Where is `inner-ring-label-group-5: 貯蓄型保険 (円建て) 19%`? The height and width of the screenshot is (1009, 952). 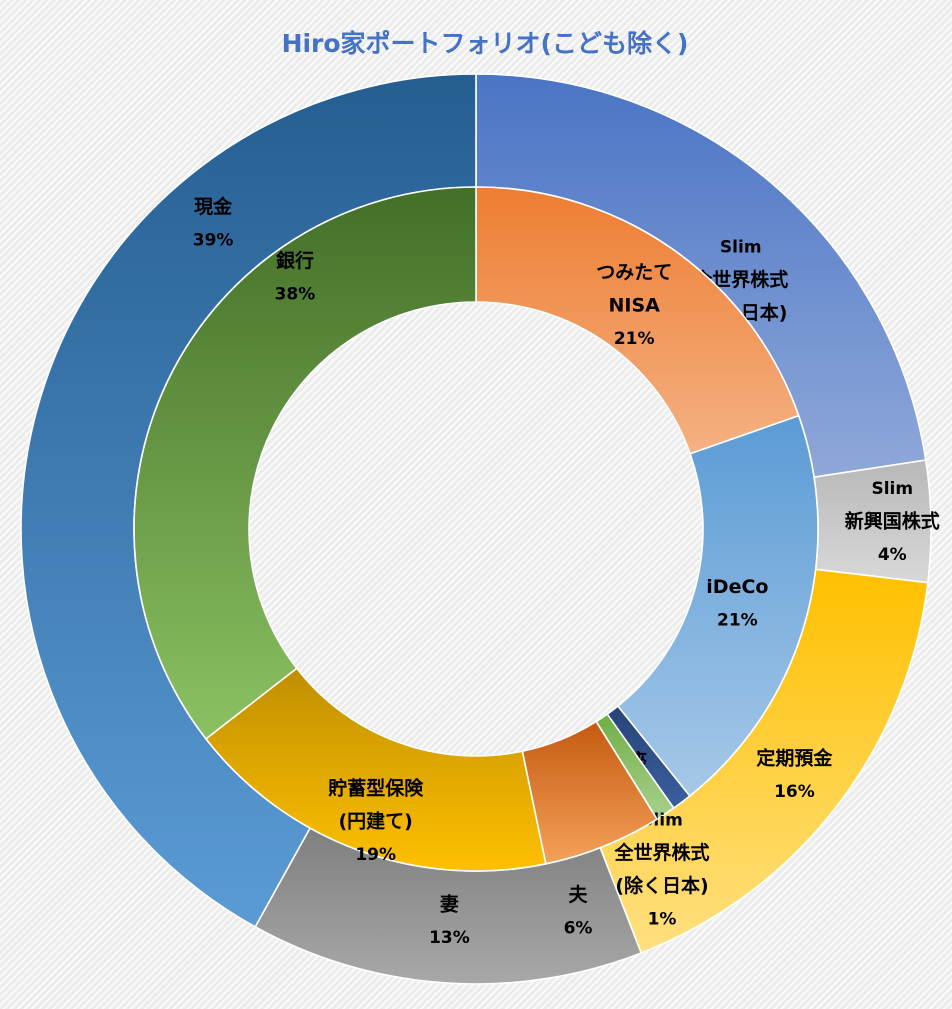
inner-ring-label-group-5: 貯蓄型保険 (円建て) 19% is located at coordinates (376, 820).